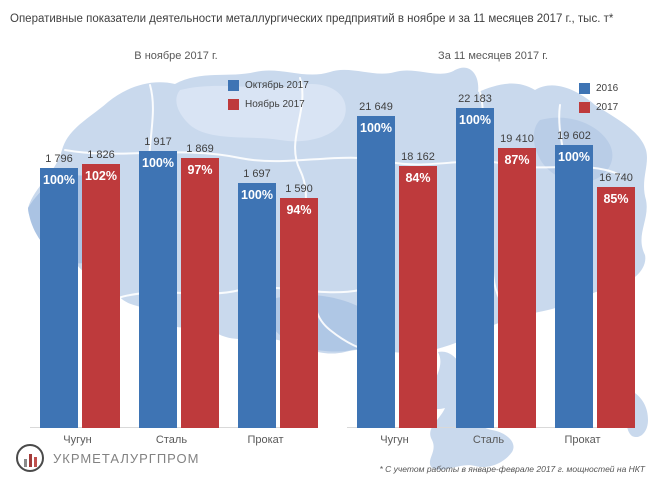  I want to click on bar-group: 19 602 100% 16 740 85%, so click(595, 279).